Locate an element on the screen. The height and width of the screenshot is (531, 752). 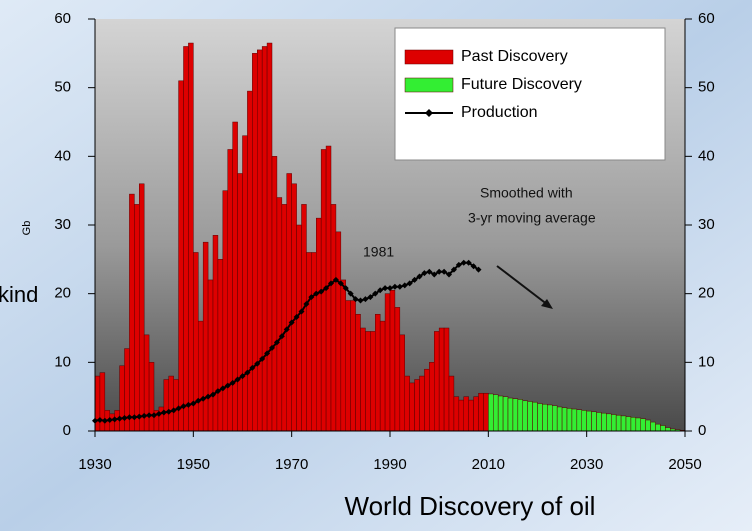
y-tick-label: 30 is located at coordinates (62, 224).